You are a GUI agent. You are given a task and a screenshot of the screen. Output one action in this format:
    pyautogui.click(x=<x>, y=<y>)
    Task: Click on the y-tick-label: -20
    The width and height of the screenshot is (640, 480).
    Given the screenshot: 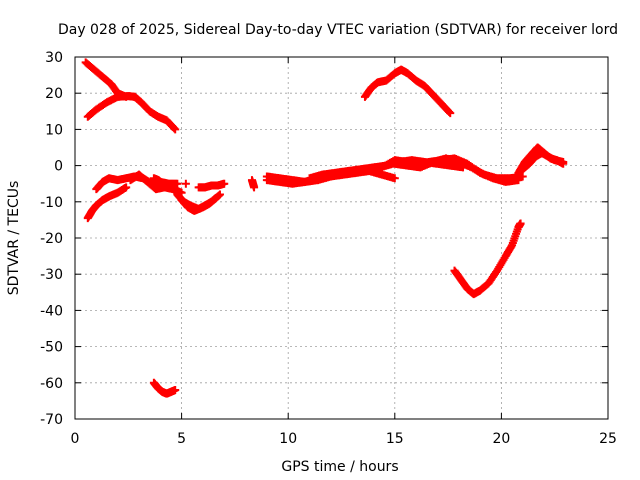 What is the action you would take?
    pyautogui.click(x=51, y=239)
    